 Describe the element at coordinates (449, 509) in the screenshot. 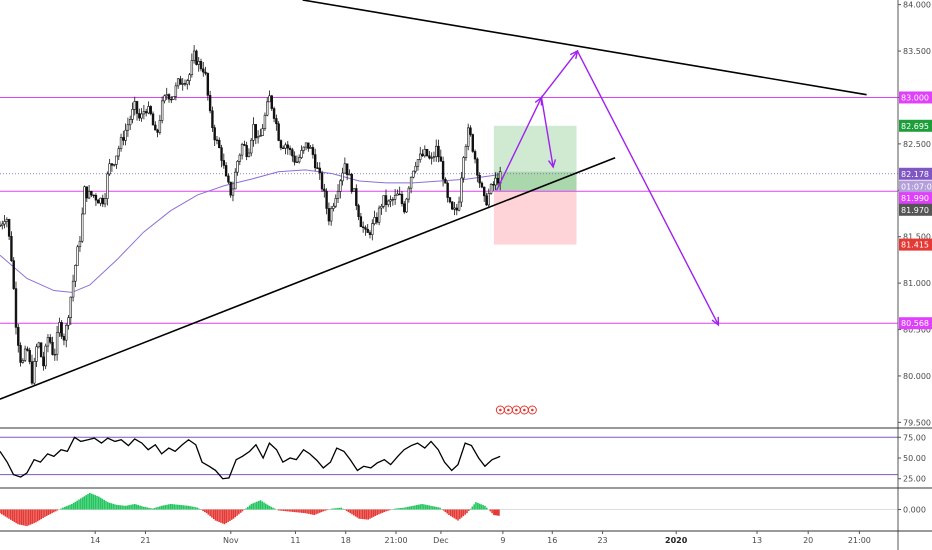

I see `oscillator-panel` at that location.